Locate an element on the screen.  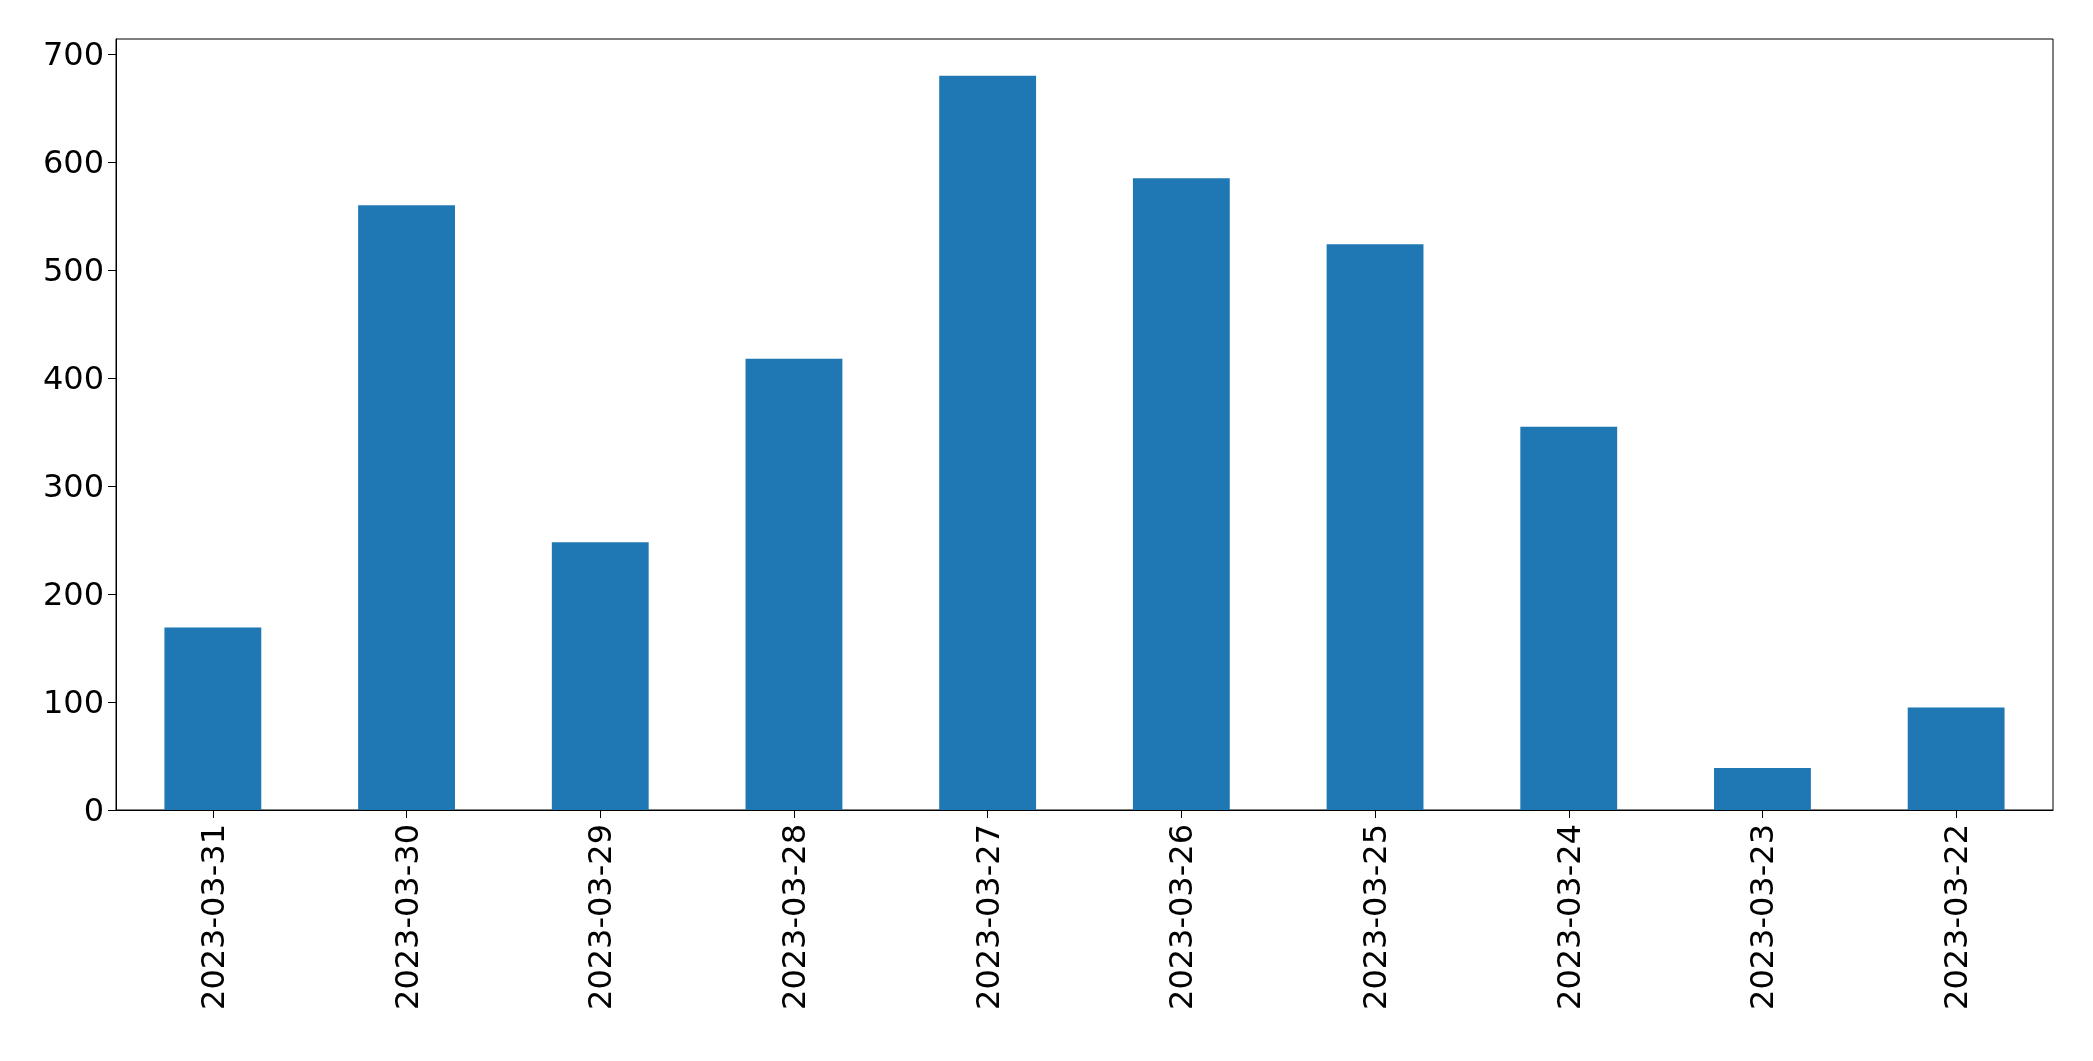
x-tick-label: 2023-03-29 is located at coordinates (600, 917).